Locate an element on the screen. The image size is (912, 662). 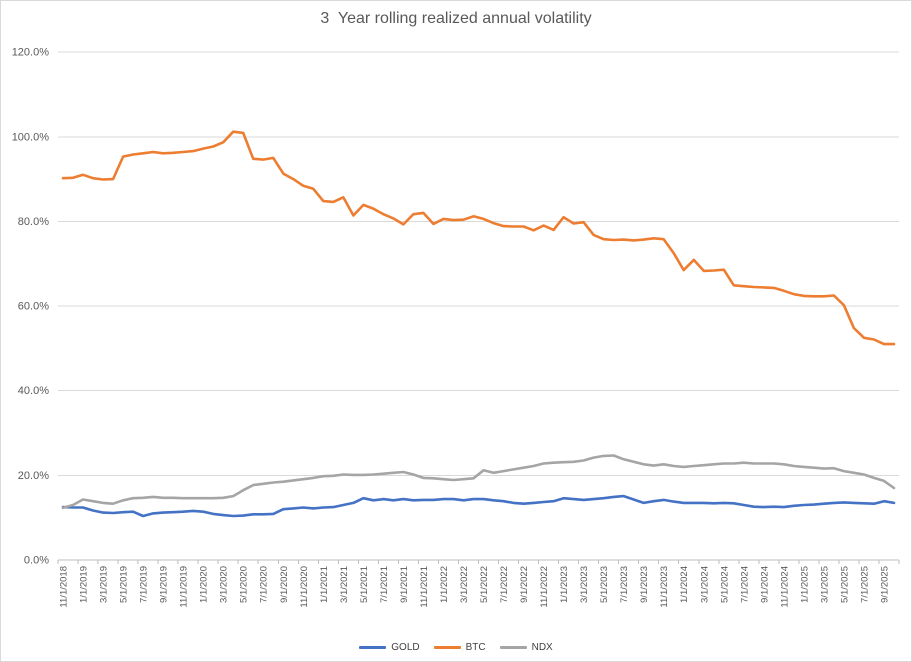
legend-label: BTC is located at coordinates (475, 647).